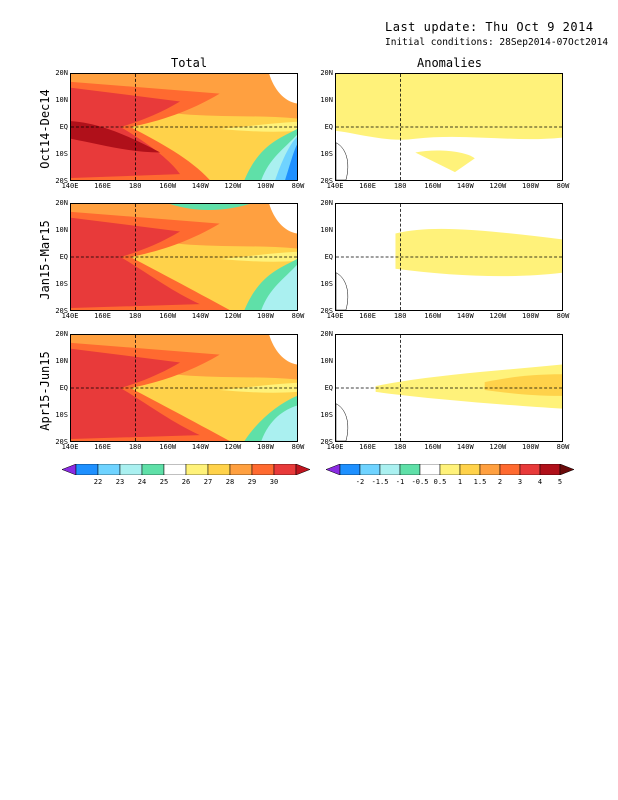  I want to click on colorbar-tick-label: 0.5, so click(440, 482).